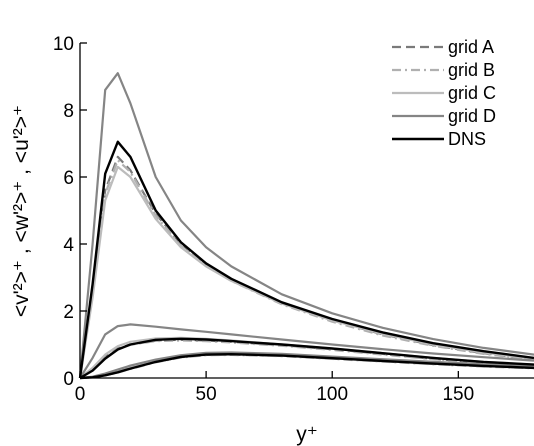 The height and width of the screenshot is (446, 534). Describe the element at coordinates (206, 394) in the screenshot. I see `x-tick-label: 50` at that location.